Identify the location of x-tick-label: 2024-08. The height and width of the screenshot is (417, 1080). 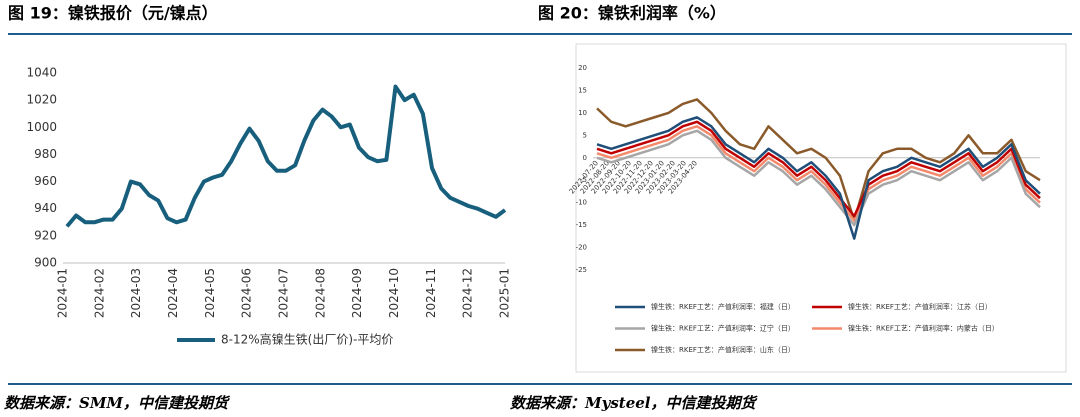
(320, 293).